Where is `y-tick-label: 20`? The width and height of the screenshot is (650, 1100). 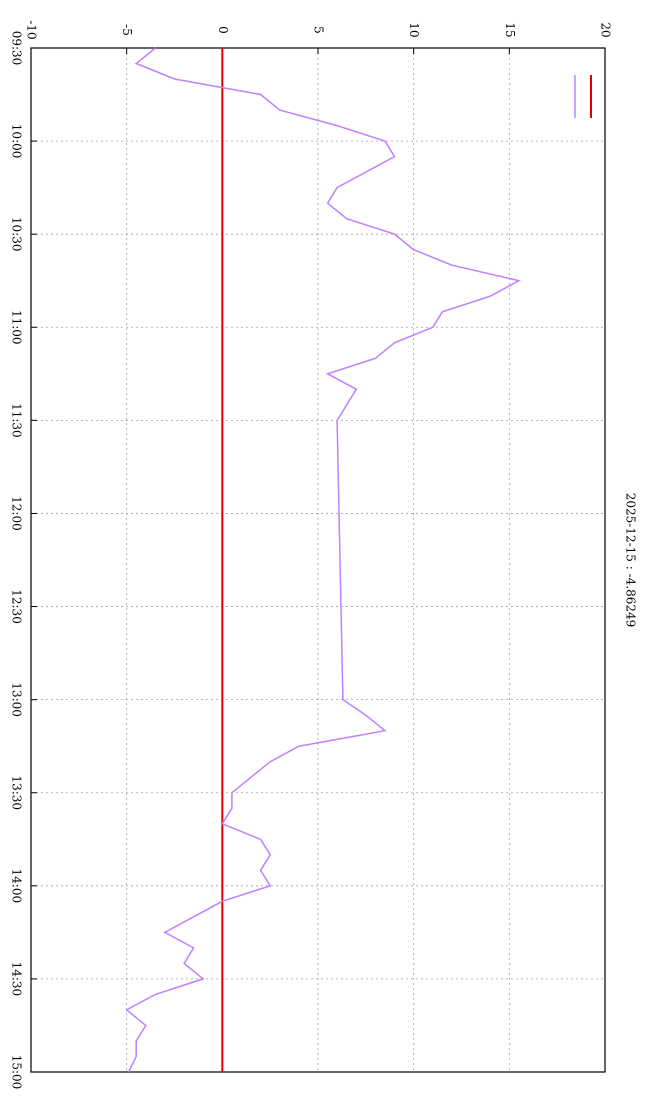
y-tick-label: 20 is located at coordinates (606, 29).